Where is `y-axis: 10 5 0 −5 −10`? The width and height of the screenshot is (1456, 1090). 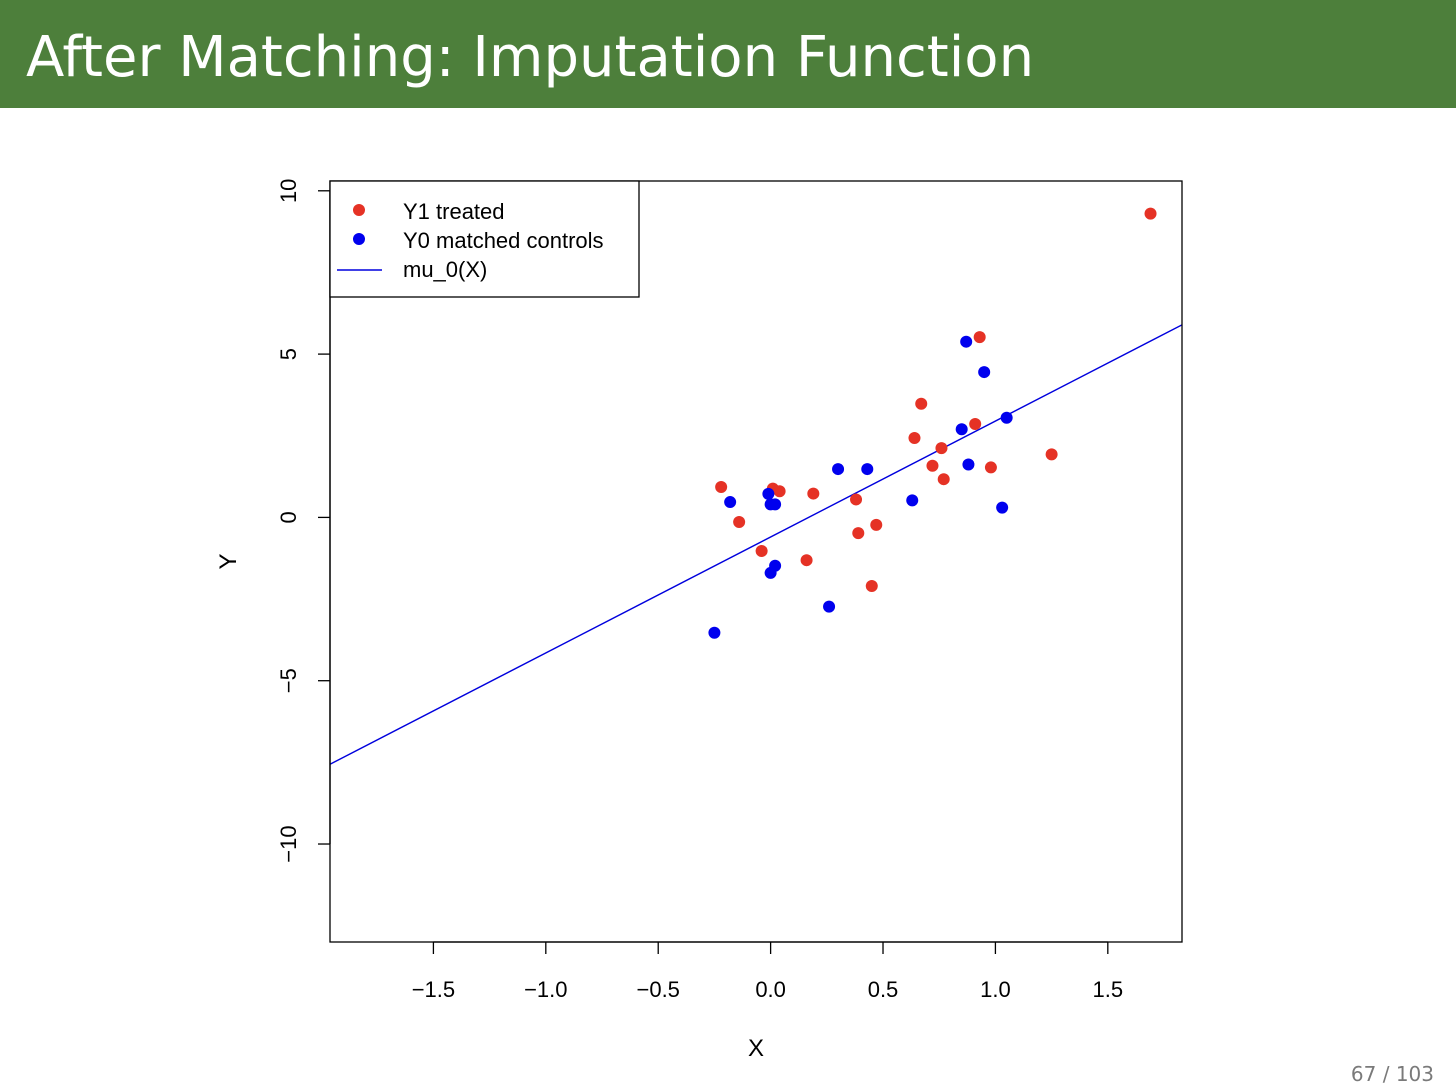
y-axis: 10 5 0 −5 −10 is located at coordinates (303, 521).